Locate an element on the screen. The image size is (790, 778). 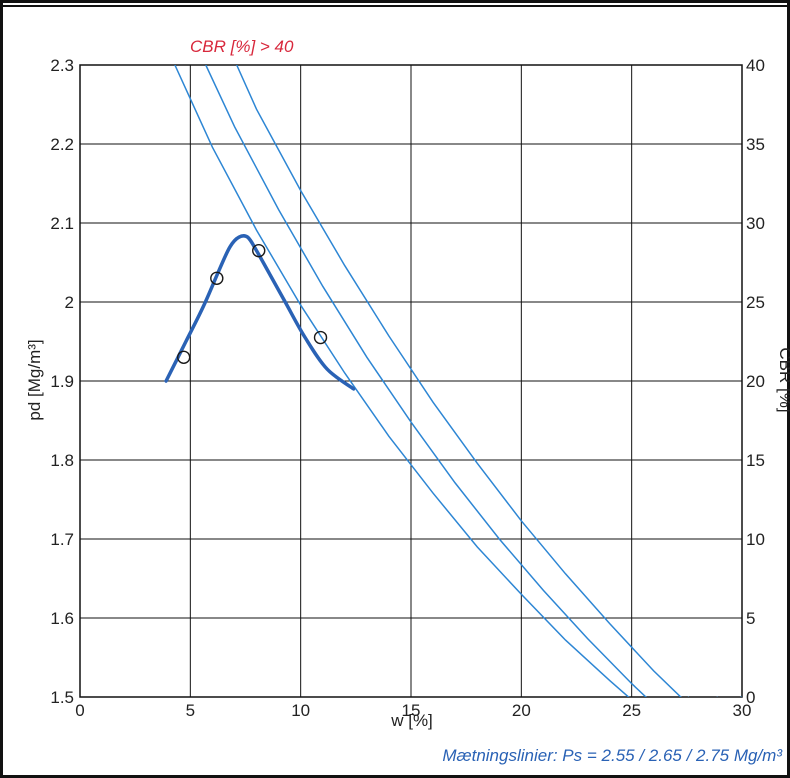
y2-tick-label: 15 is located at coordinates (755, 460).